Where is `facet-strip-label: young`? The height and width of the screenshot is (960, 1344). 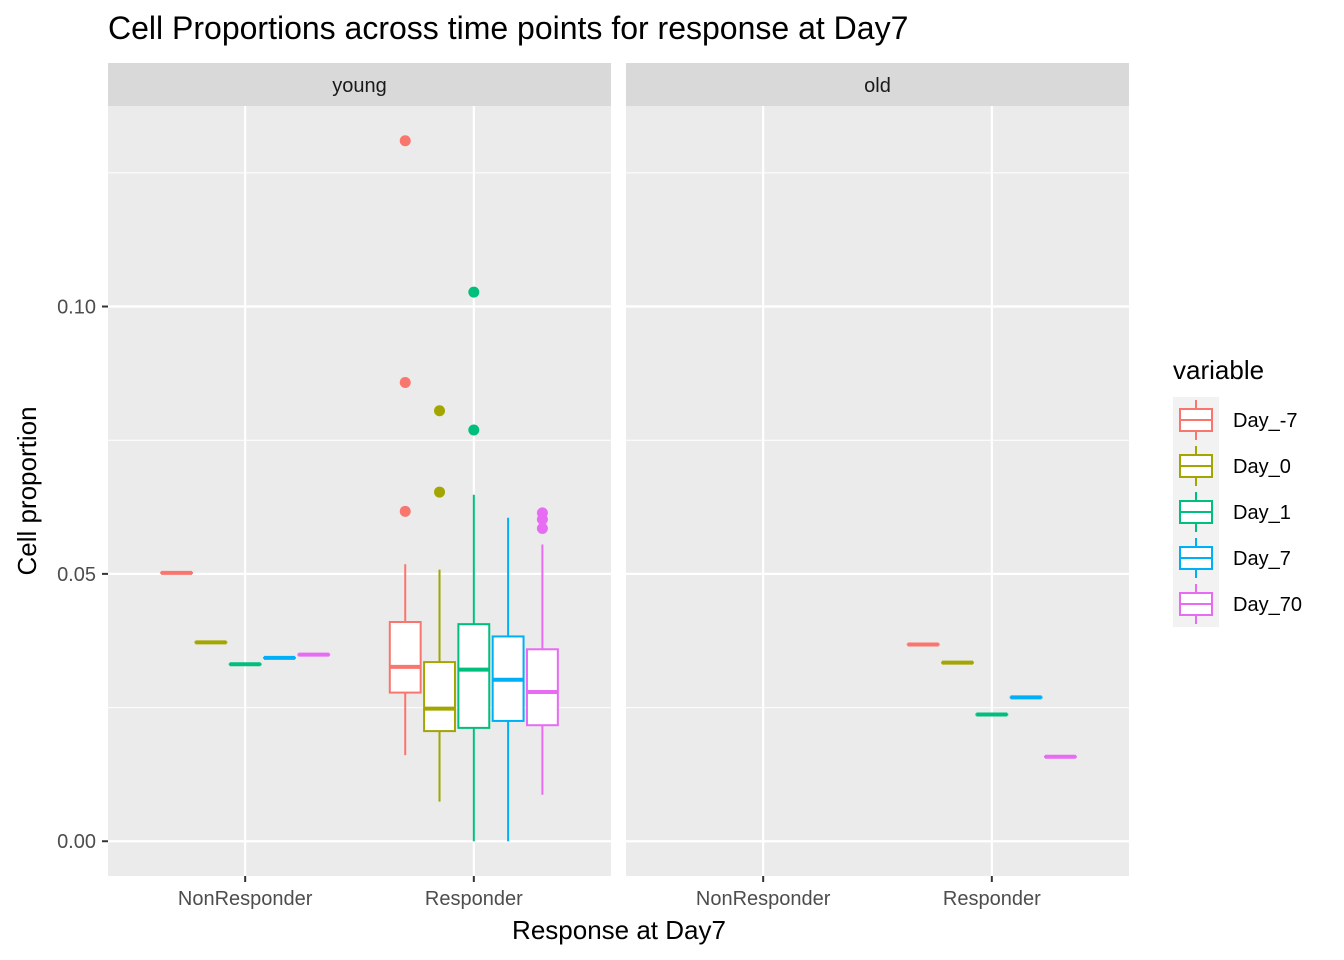
facet-strip-label: young is located at coordinates (359, 86).